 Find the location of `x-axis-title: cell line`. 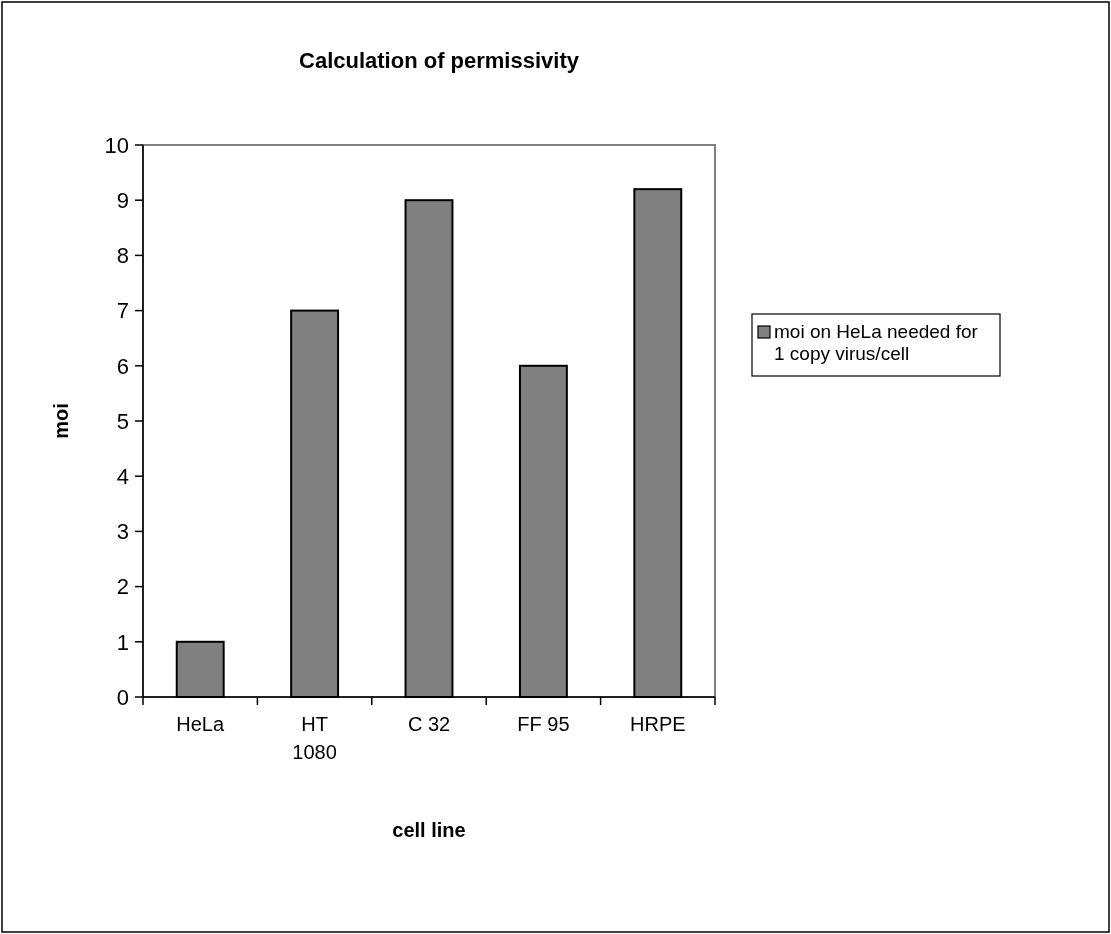

x-axis-title: cell line is located at coordinates (429, 830).